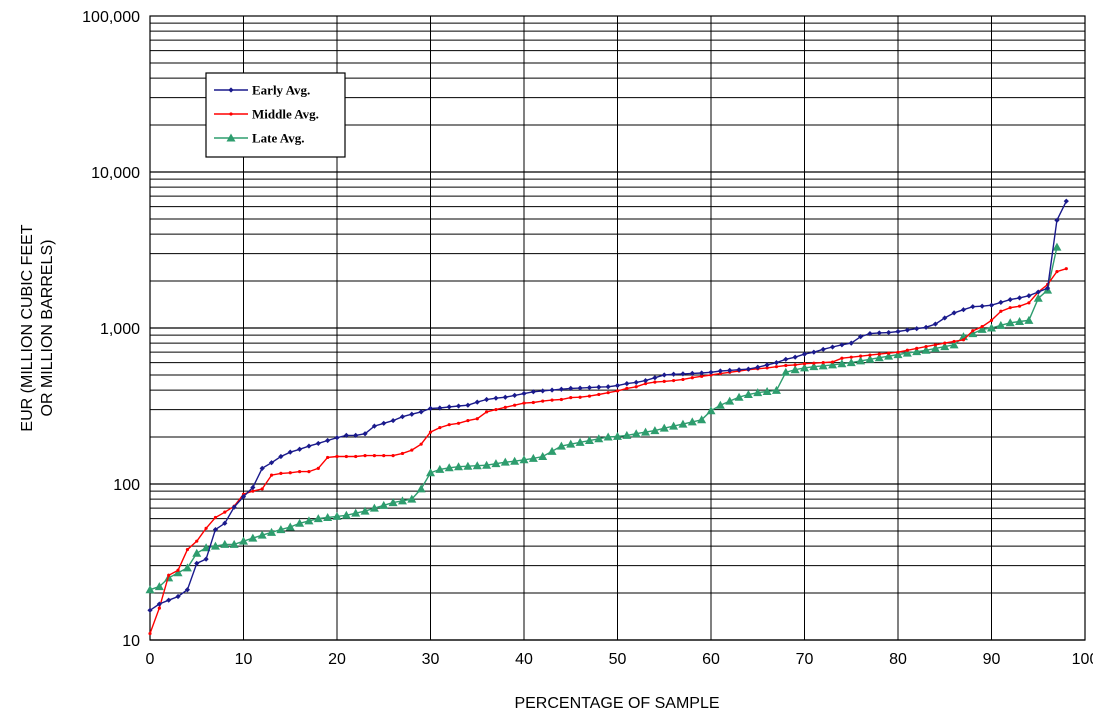 The height and width of the screenshot is (717, 1093). I want to click on legend-box, so click(275, 115).